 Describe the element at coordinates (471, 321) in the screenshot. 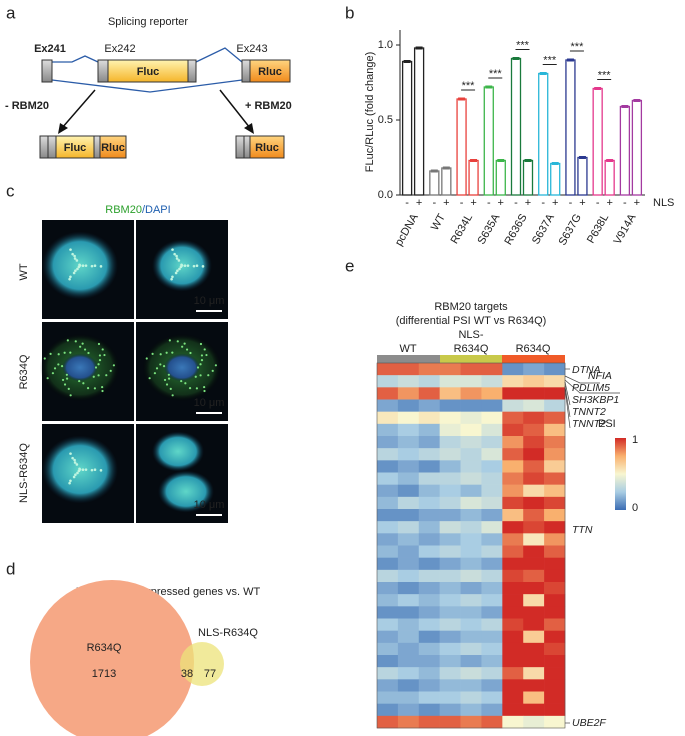

I see `subtitle: (differential PSI WT vs R634Q)` at that location.